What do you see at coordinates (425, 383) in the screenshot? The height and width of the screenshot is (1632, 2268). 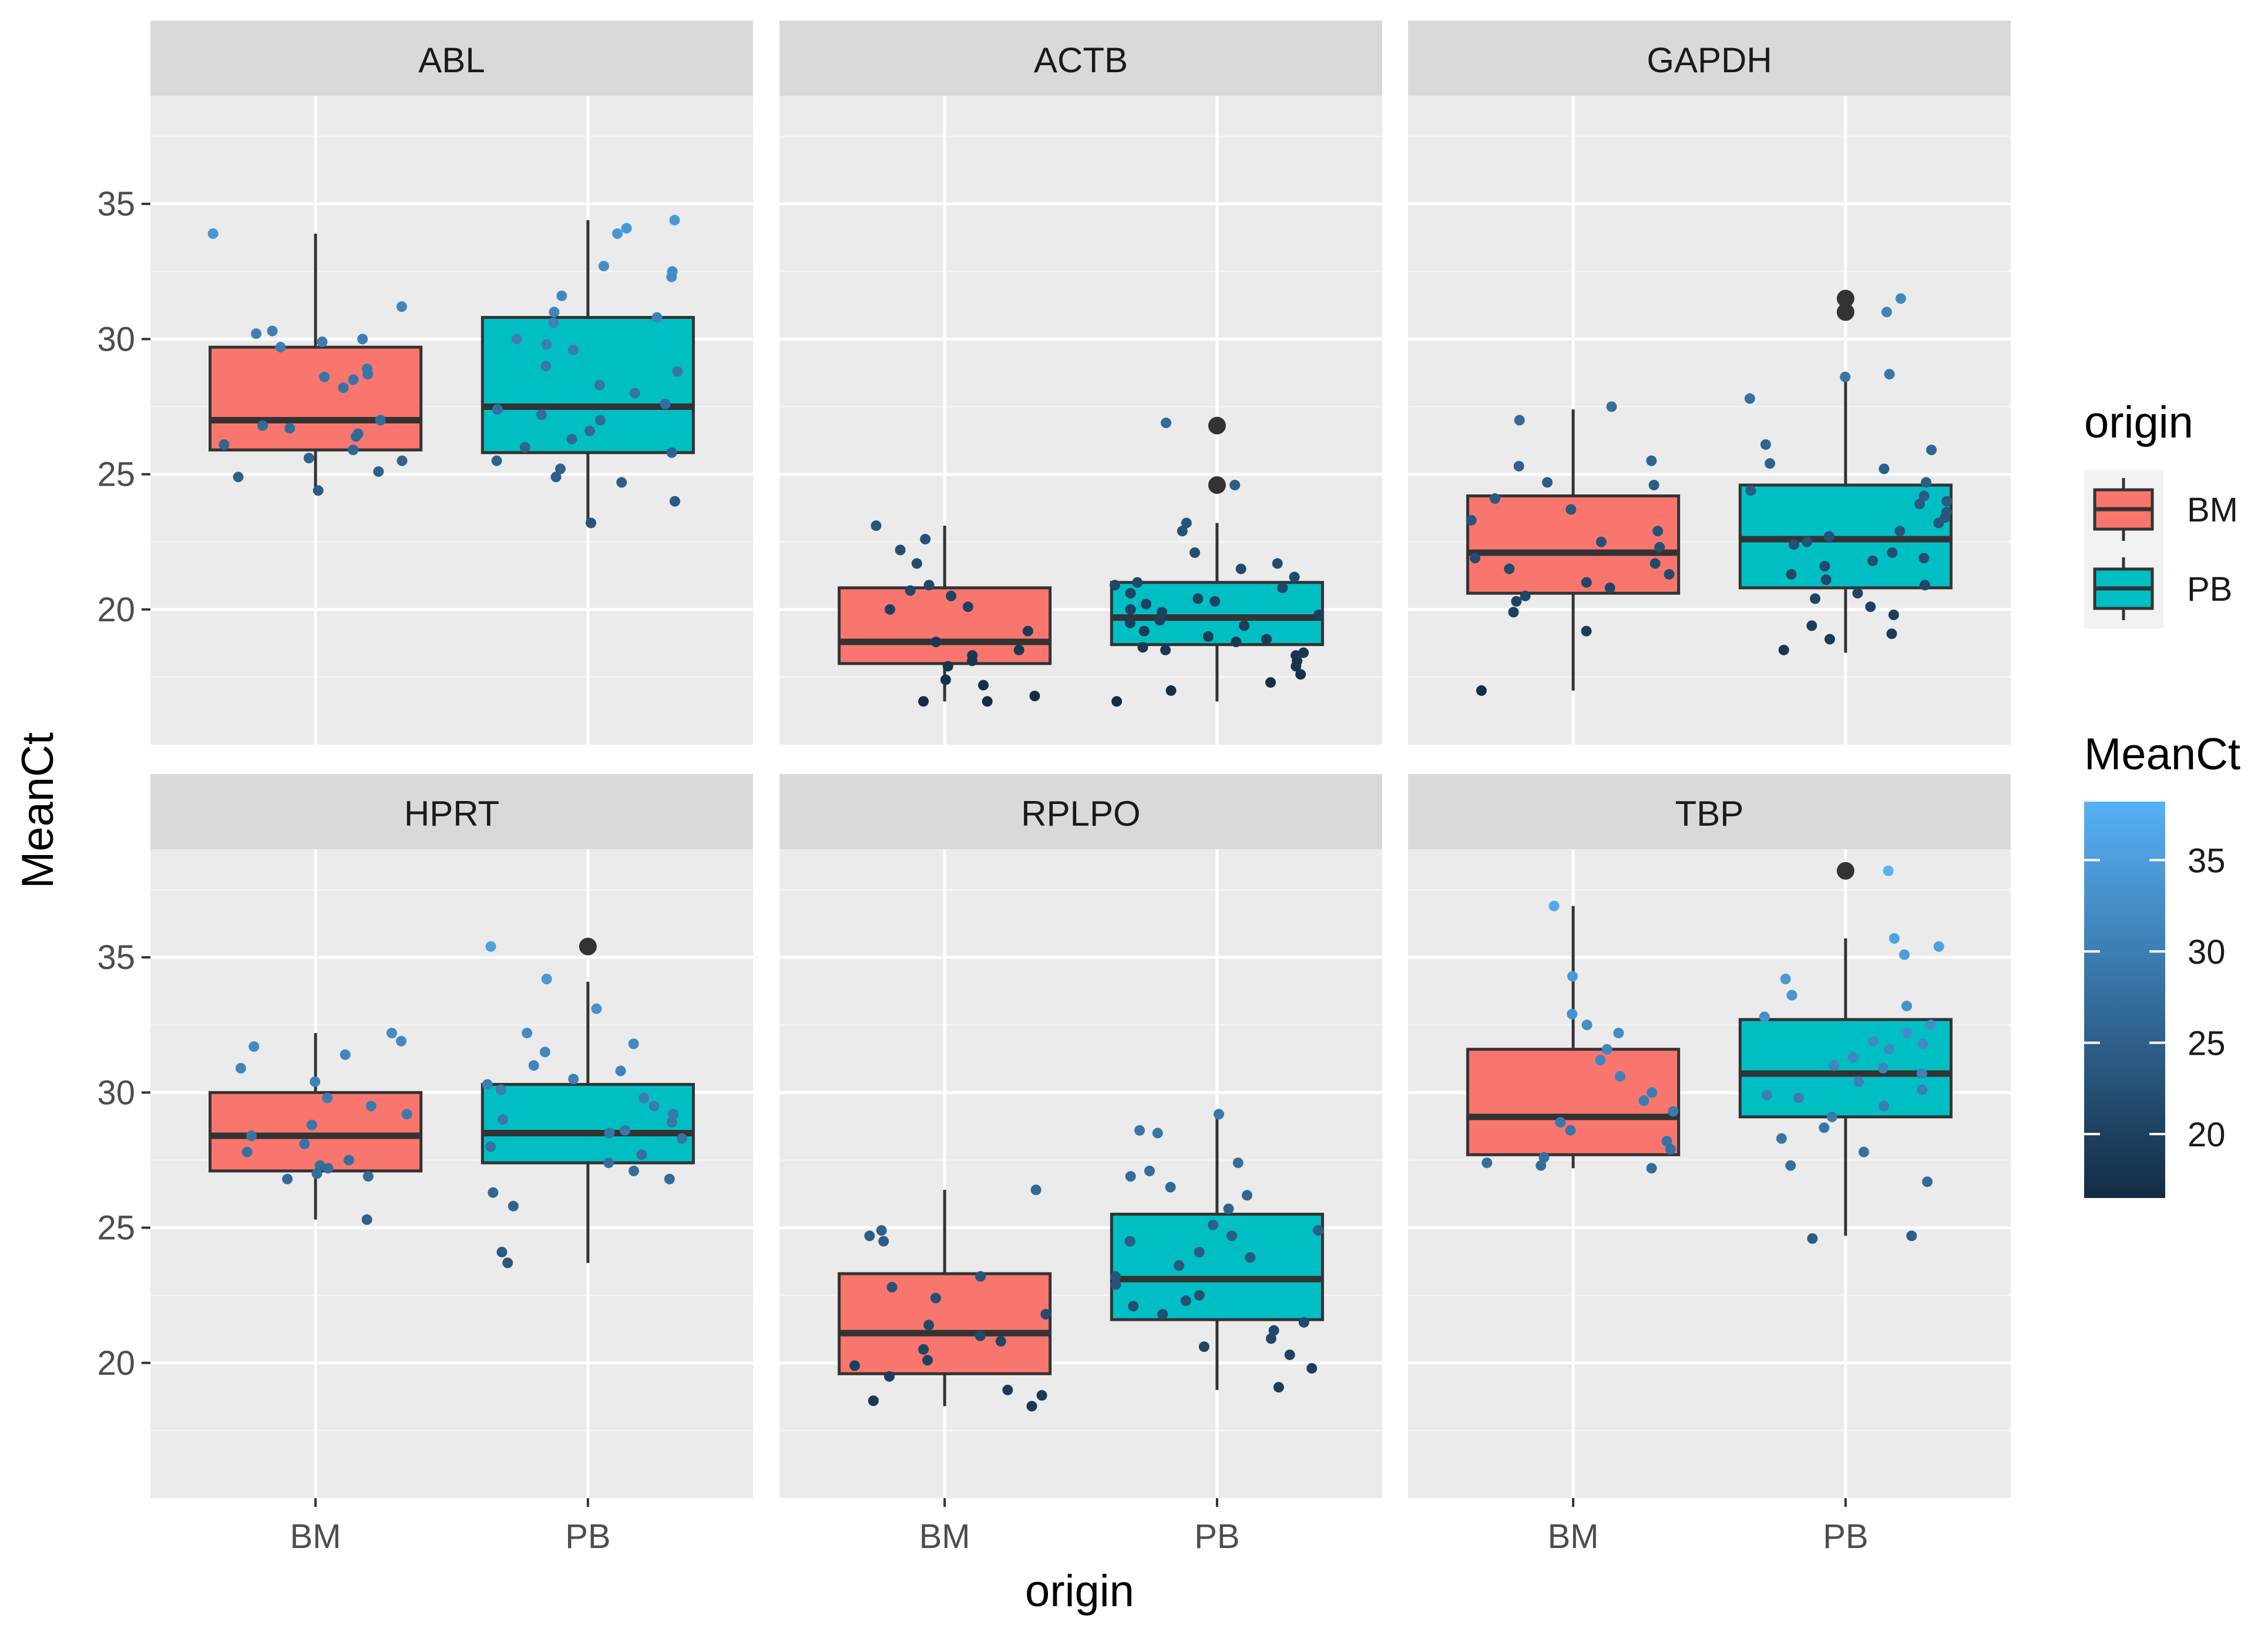 I see `facet-panel: ABL 20 25 30 35` at bounding box center [425, 383].